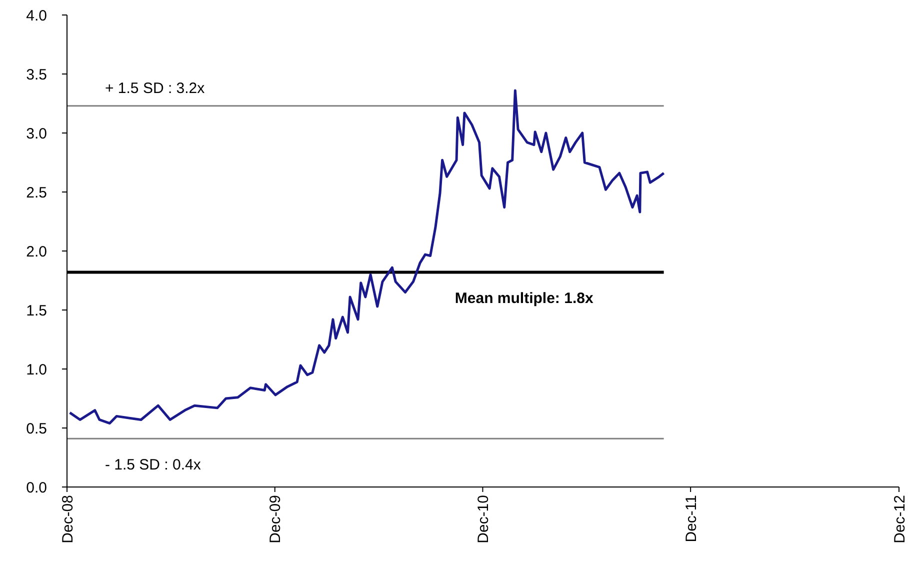 The width and height of the screenshot is (911, 567). I want to click on ref-line-label: - 1.5 SD : 0.4x, so click(153, 465).